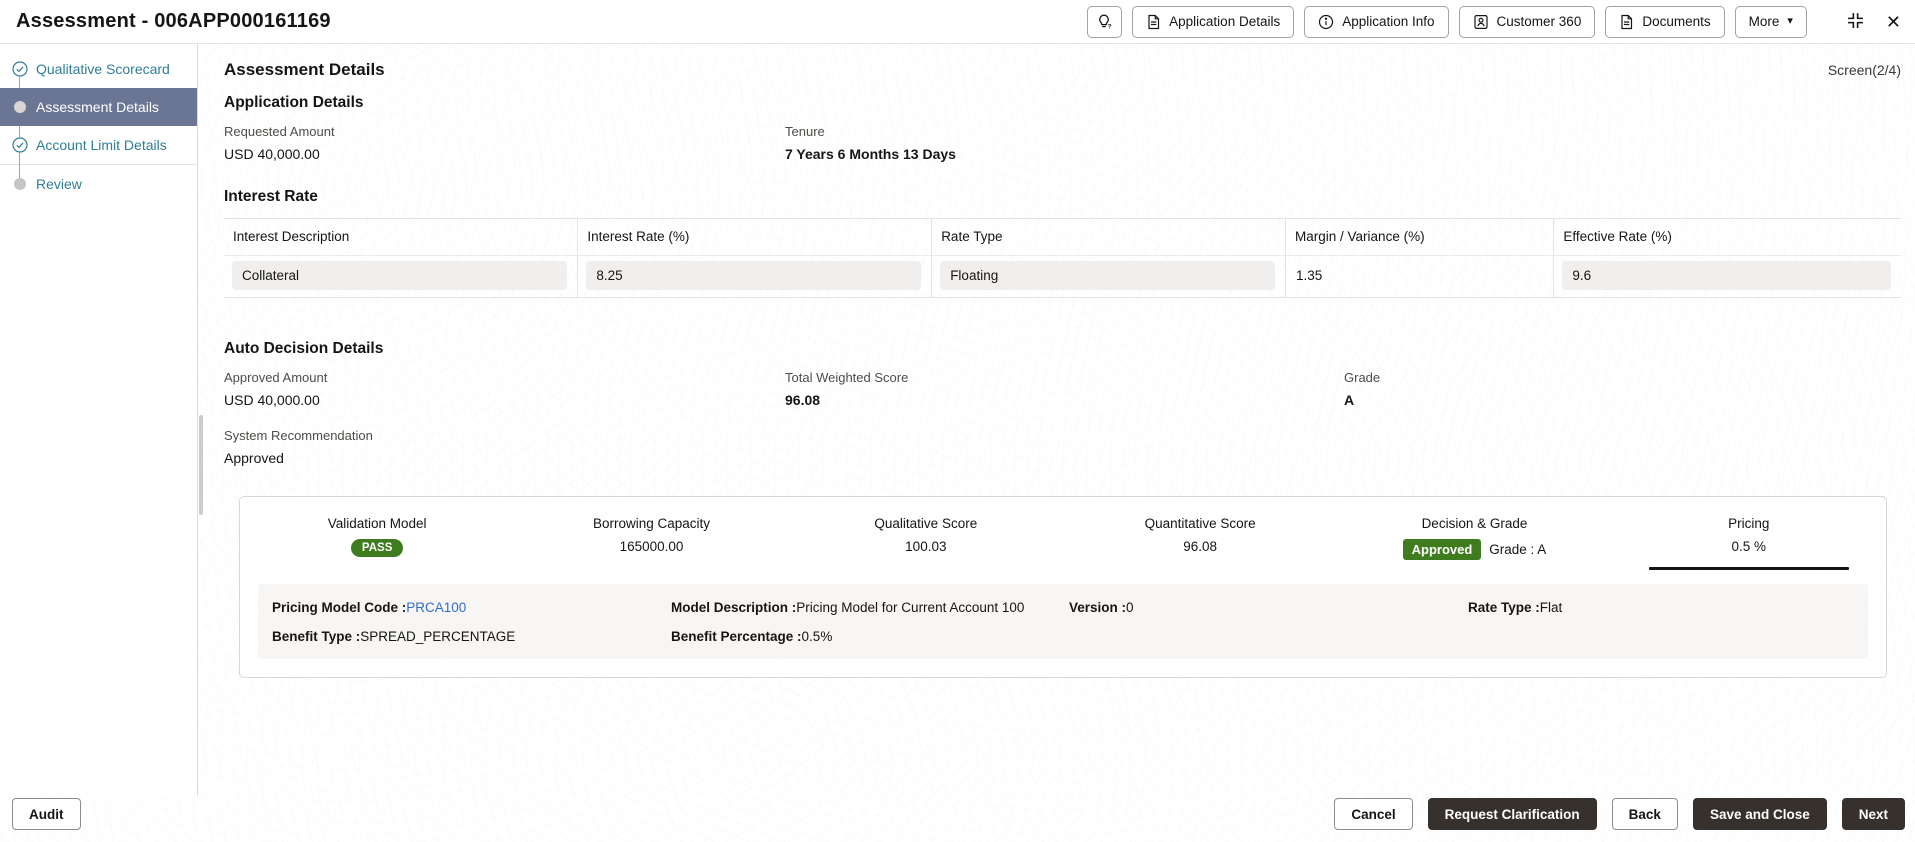  Describe the element at coordinates (400, 275) in the screenshot. I see `interest-description-cell: Collateral` at that location.